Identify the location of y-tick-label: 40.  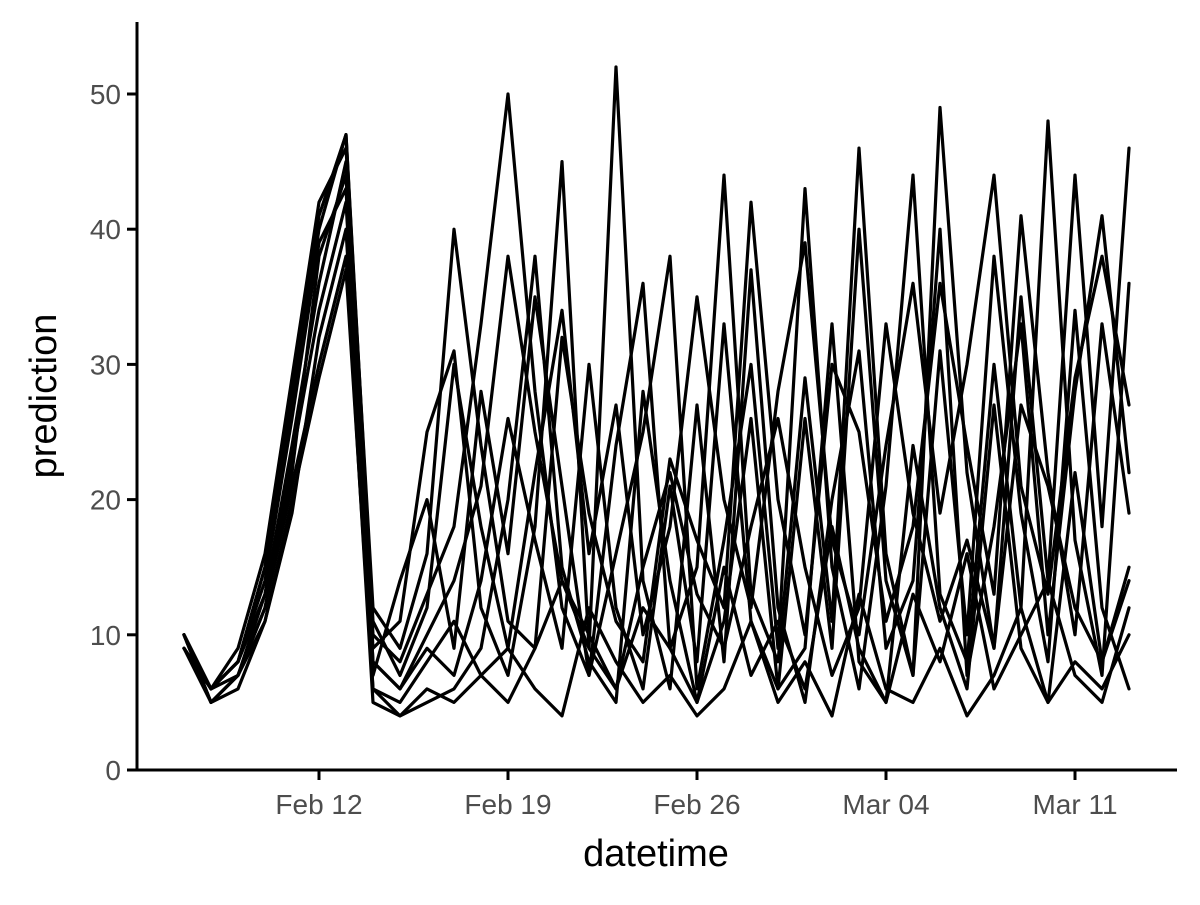
(105, 229).